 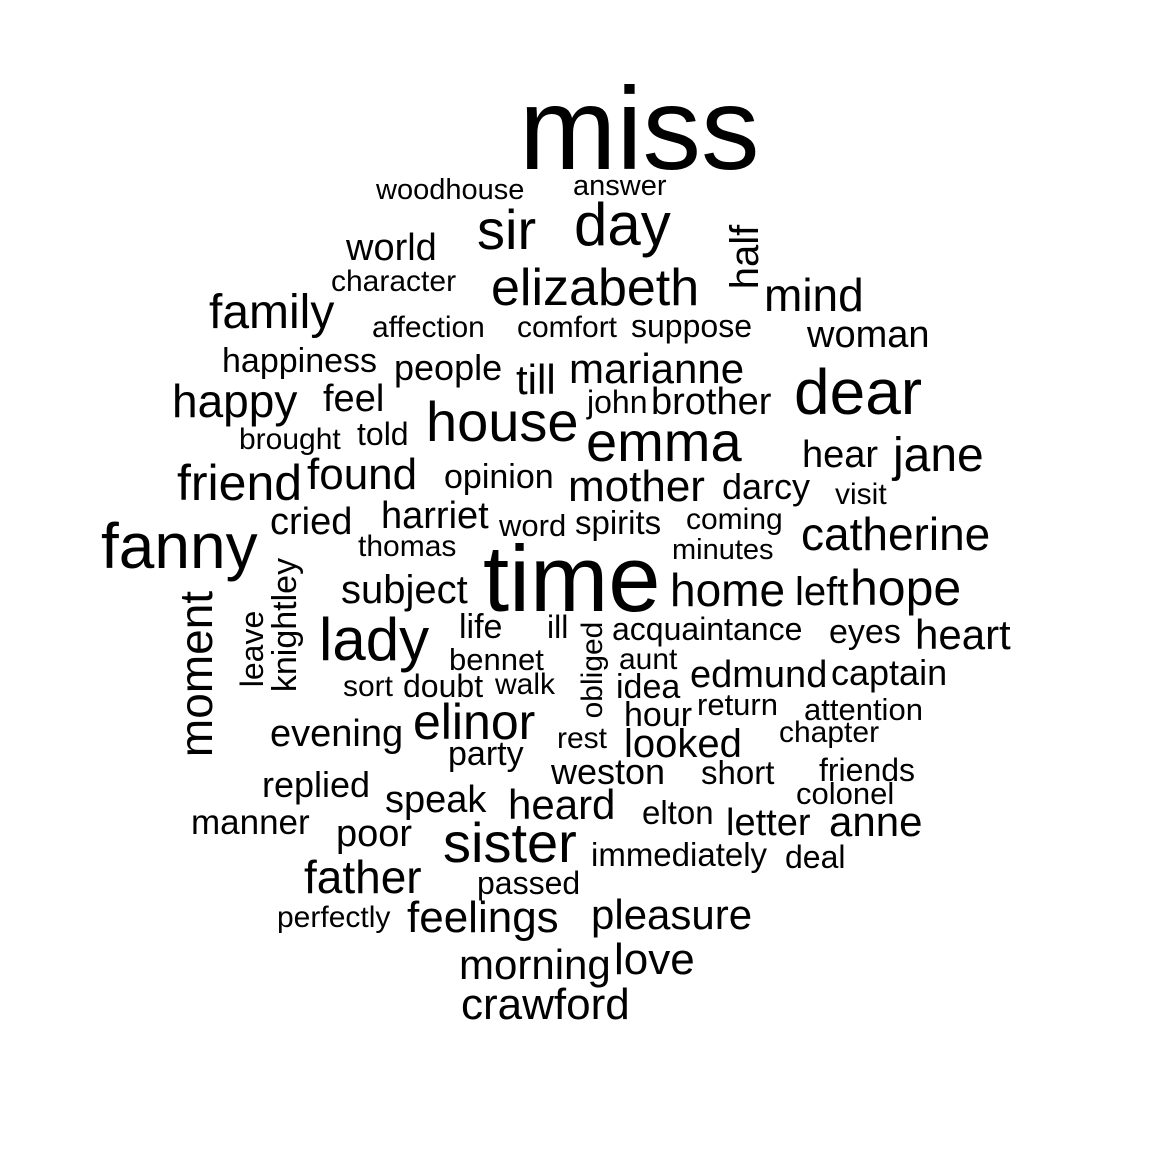 I want to click on word-house: house, so click(x=502, y=421).